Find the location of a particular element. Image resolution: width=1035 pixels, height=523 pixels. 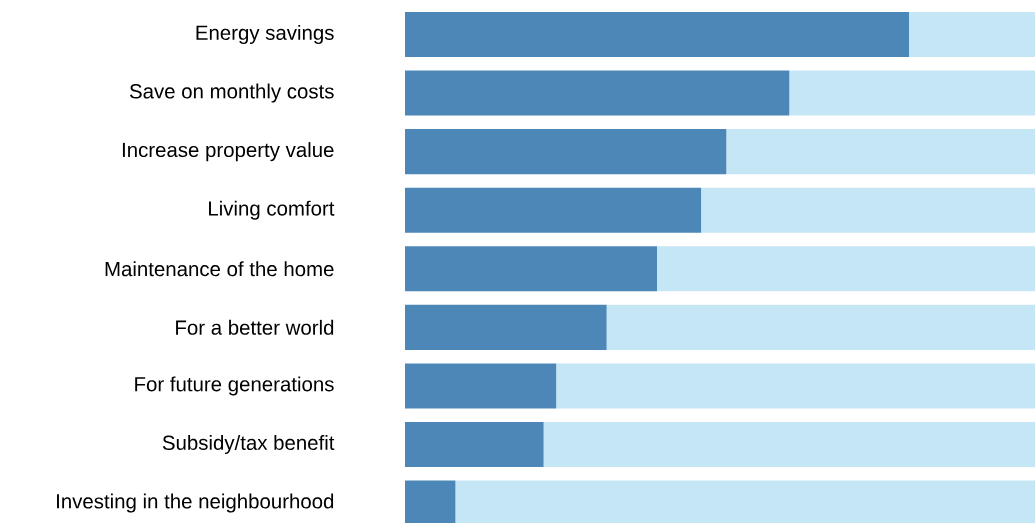

y-tick-label: Subsidy/tax benefit is located at coordinates (248, 444).